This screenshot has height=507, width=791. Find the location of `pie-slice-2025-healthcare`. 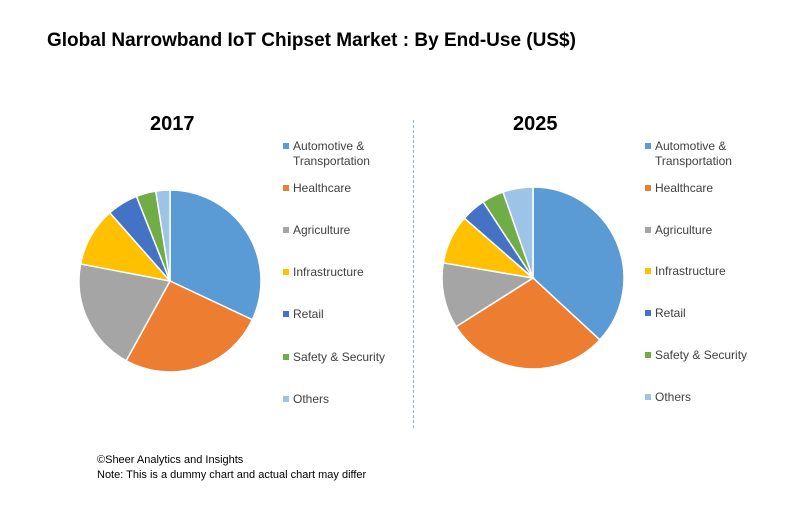

pie-slice-2025-healthcare is located at coordinates (528, 323).